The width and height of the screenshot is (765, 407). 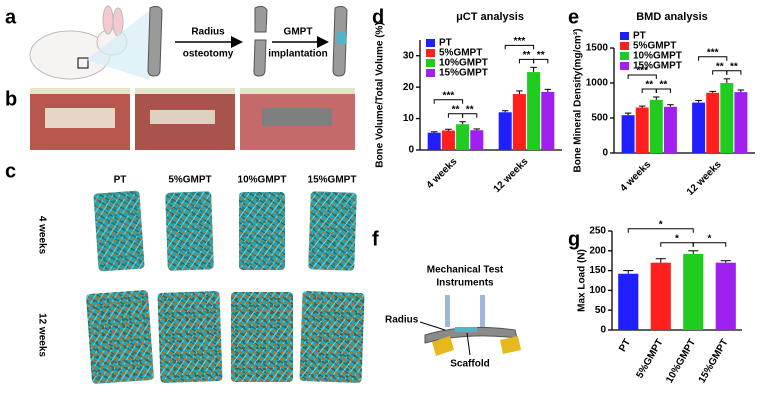 What do you see at coordinates (189, 180) in the screenshot?
I see `column-label: 5%GMPT` at bounding box center [189, 180].